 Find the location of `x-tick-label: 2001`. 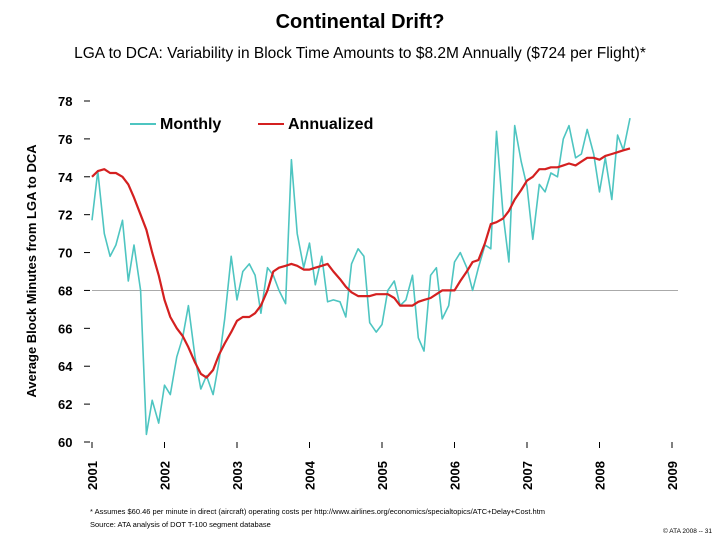

x-tick-label: 2001 is located at coordinates (92, 475).